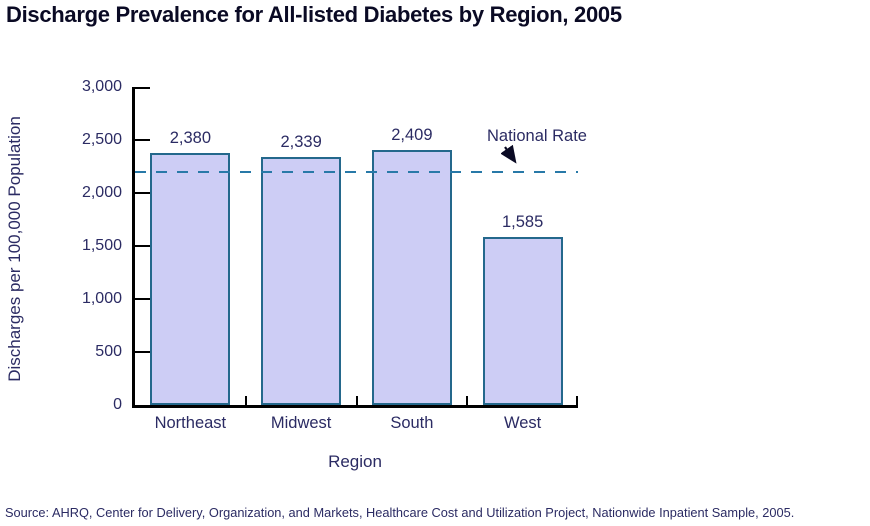 The width and height of the screenshot is (870, 526). What do you see at coordinates (301, 281) in the screenshot?
I see `bar-midwest` at bounding box center [301, 281].